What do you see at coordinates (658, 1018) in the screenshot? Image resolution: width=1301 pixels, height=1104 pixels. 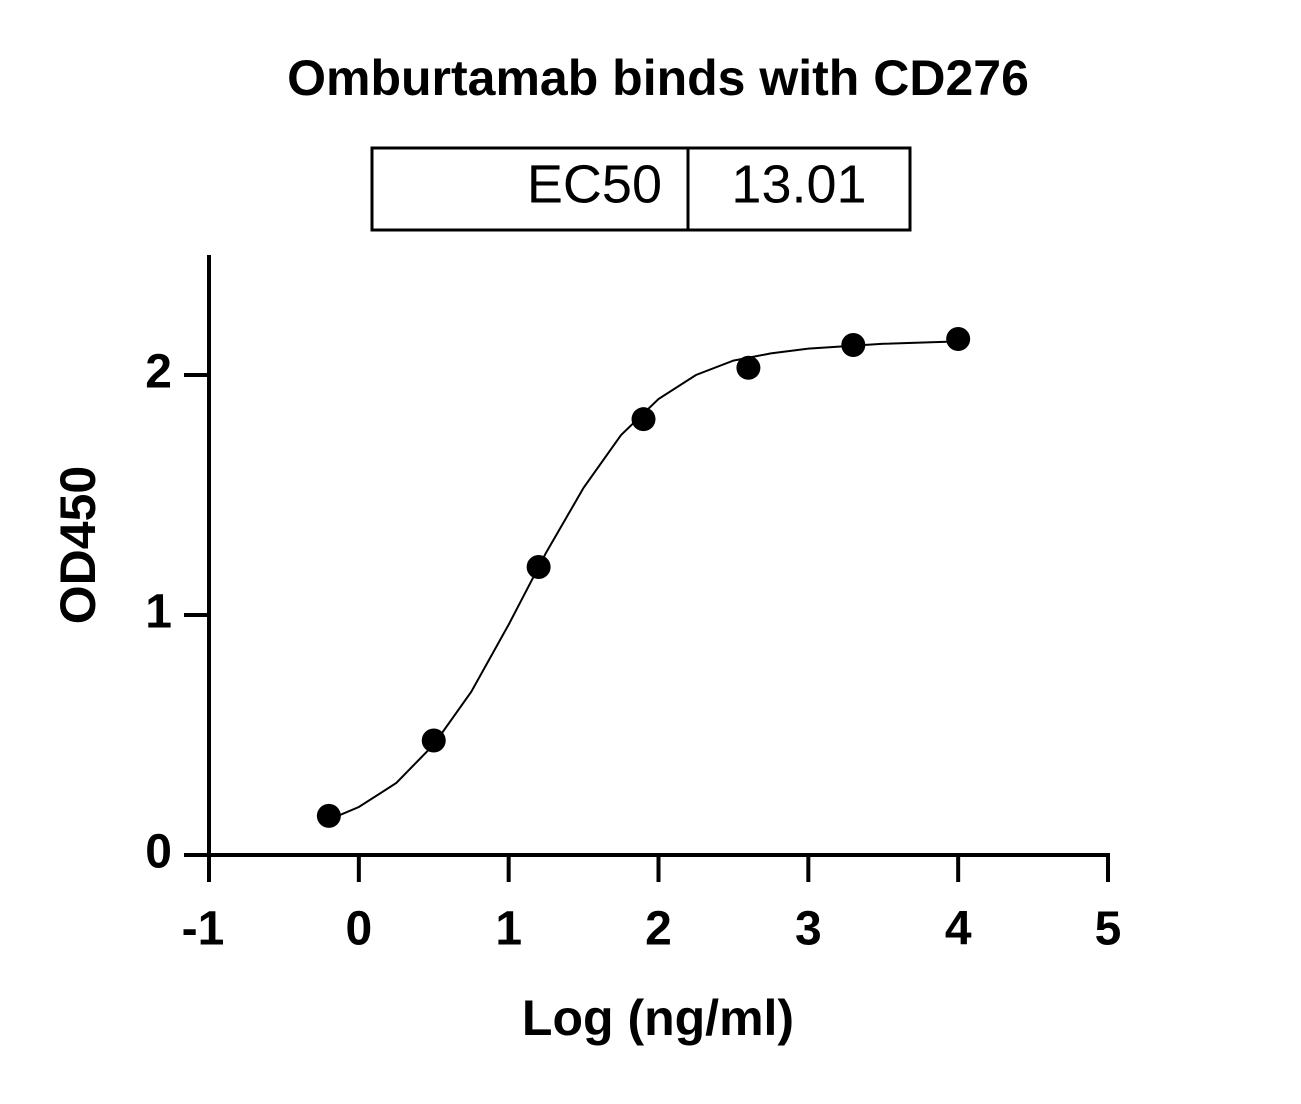 I see `x-axis-label: Log (ng/ml)` at bounding box center [658, 1018].